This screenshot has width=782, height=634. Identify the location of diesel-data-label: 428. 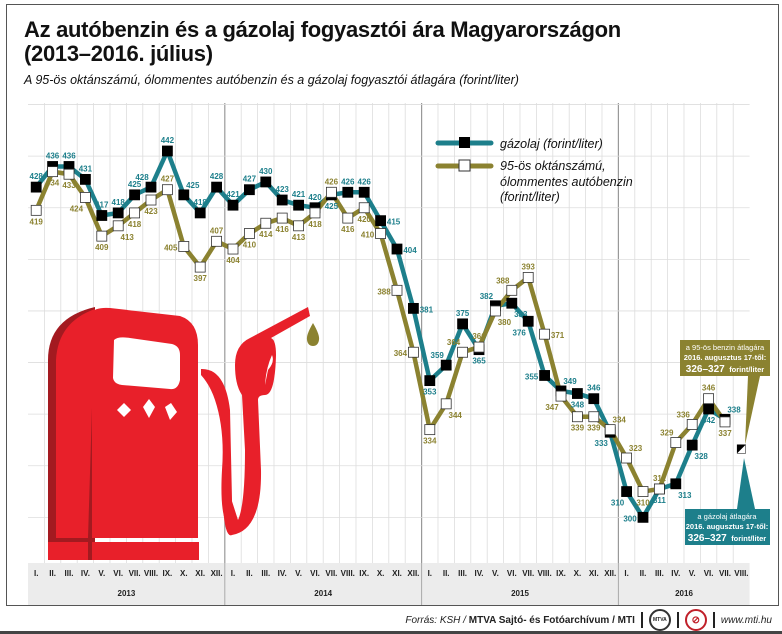
(142, 177).